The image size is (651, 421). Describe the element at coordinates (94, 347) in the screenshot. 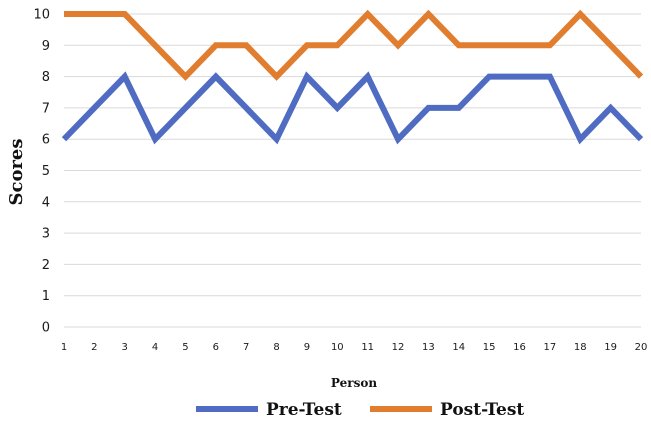

I see `x-tick-label: 2` at that location.